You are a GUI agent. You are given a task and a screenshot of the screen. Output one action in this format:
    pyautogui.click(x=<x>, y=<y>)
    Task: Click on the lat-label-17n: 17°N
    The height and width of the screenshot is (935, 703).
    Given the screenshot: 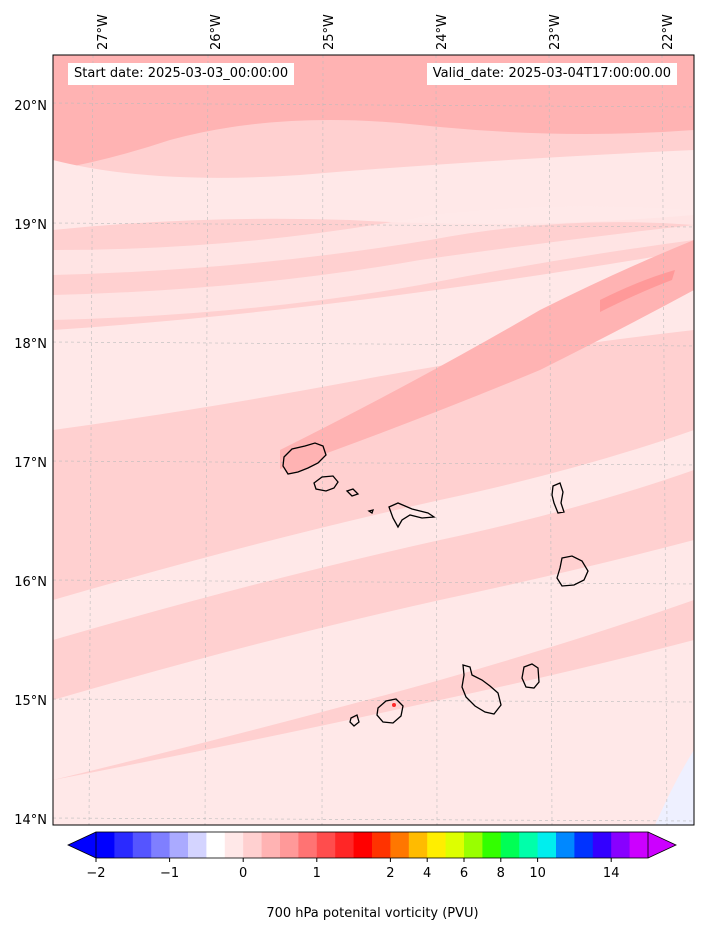 What is the action you would take?
    pyautogui.click(x=30, y=463)
    